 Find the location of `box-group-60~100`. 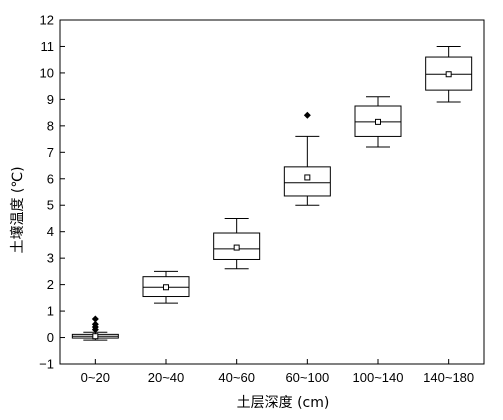

box-group-60~100 is located at coordinates (307, 158).